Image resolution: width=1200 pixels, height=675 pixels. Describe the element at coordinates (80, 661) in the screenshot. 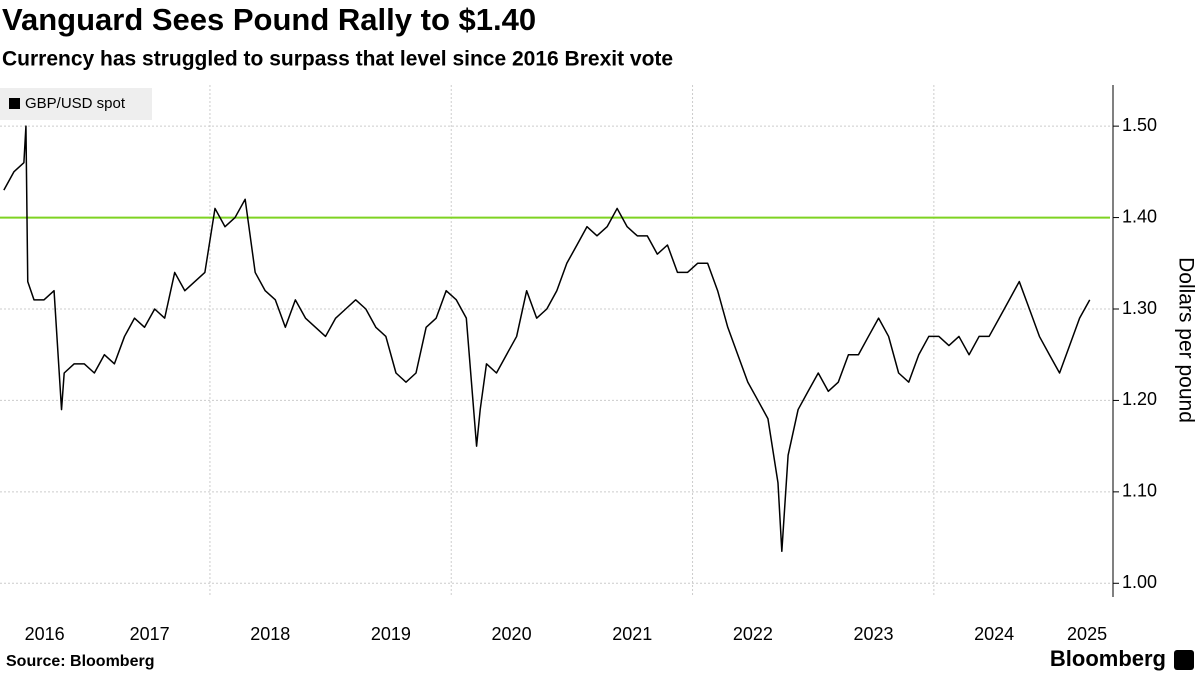

I see `source: Source: Bloomberg` at that location.